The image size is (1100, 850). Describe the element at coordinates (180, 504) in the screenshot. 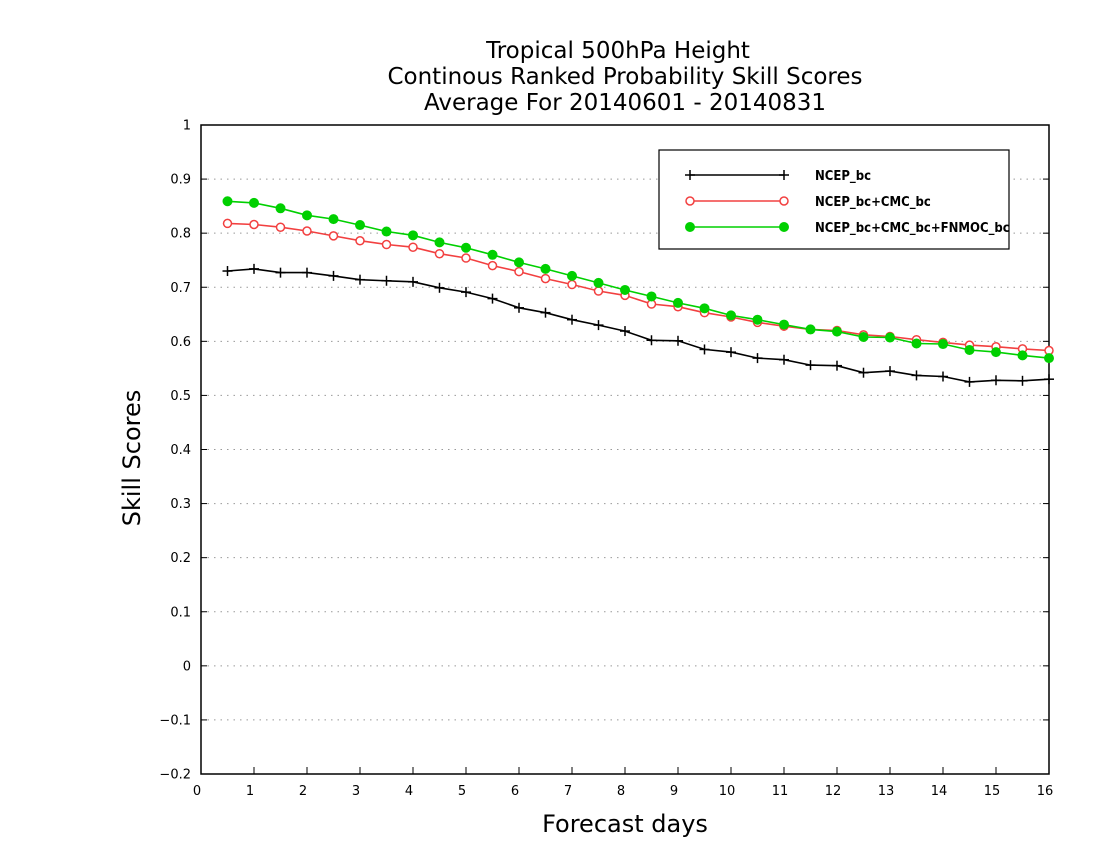

I see `y-tick-label: 0.3` at that location.